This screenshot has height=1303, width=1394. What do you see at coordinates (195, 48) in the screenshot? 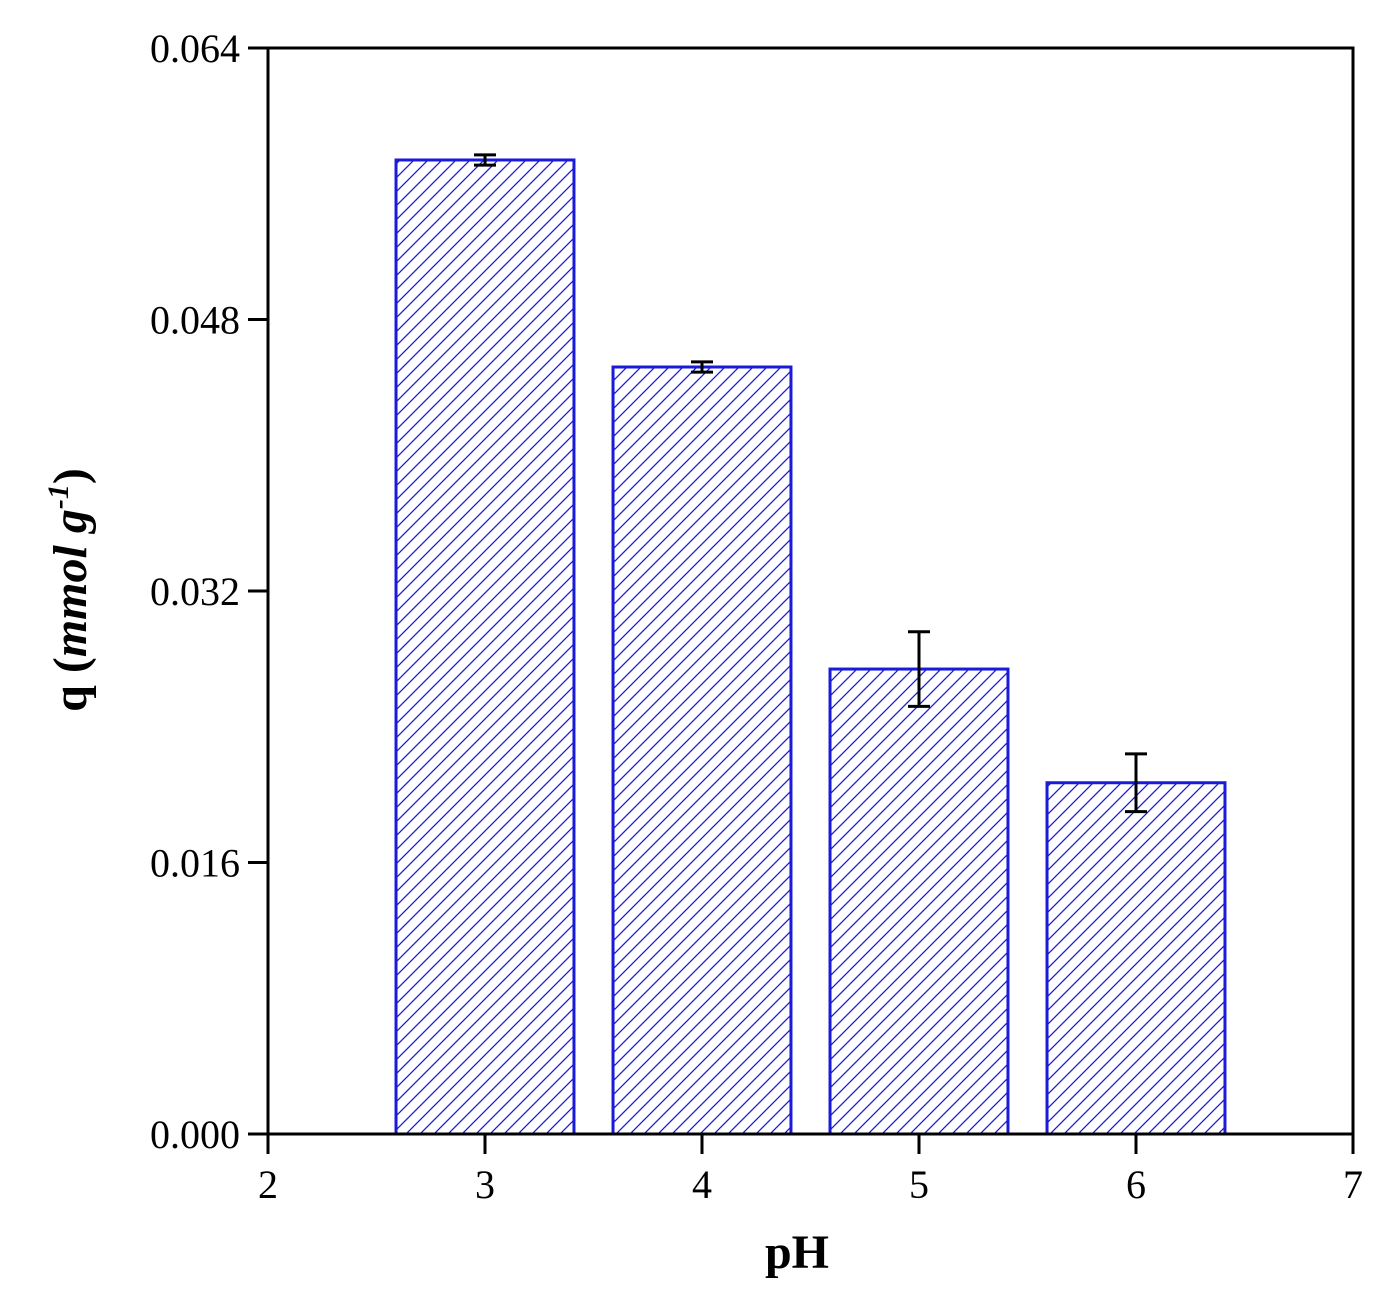
I see `y-tick-label: 0.064` at bounding box center [195, 48].